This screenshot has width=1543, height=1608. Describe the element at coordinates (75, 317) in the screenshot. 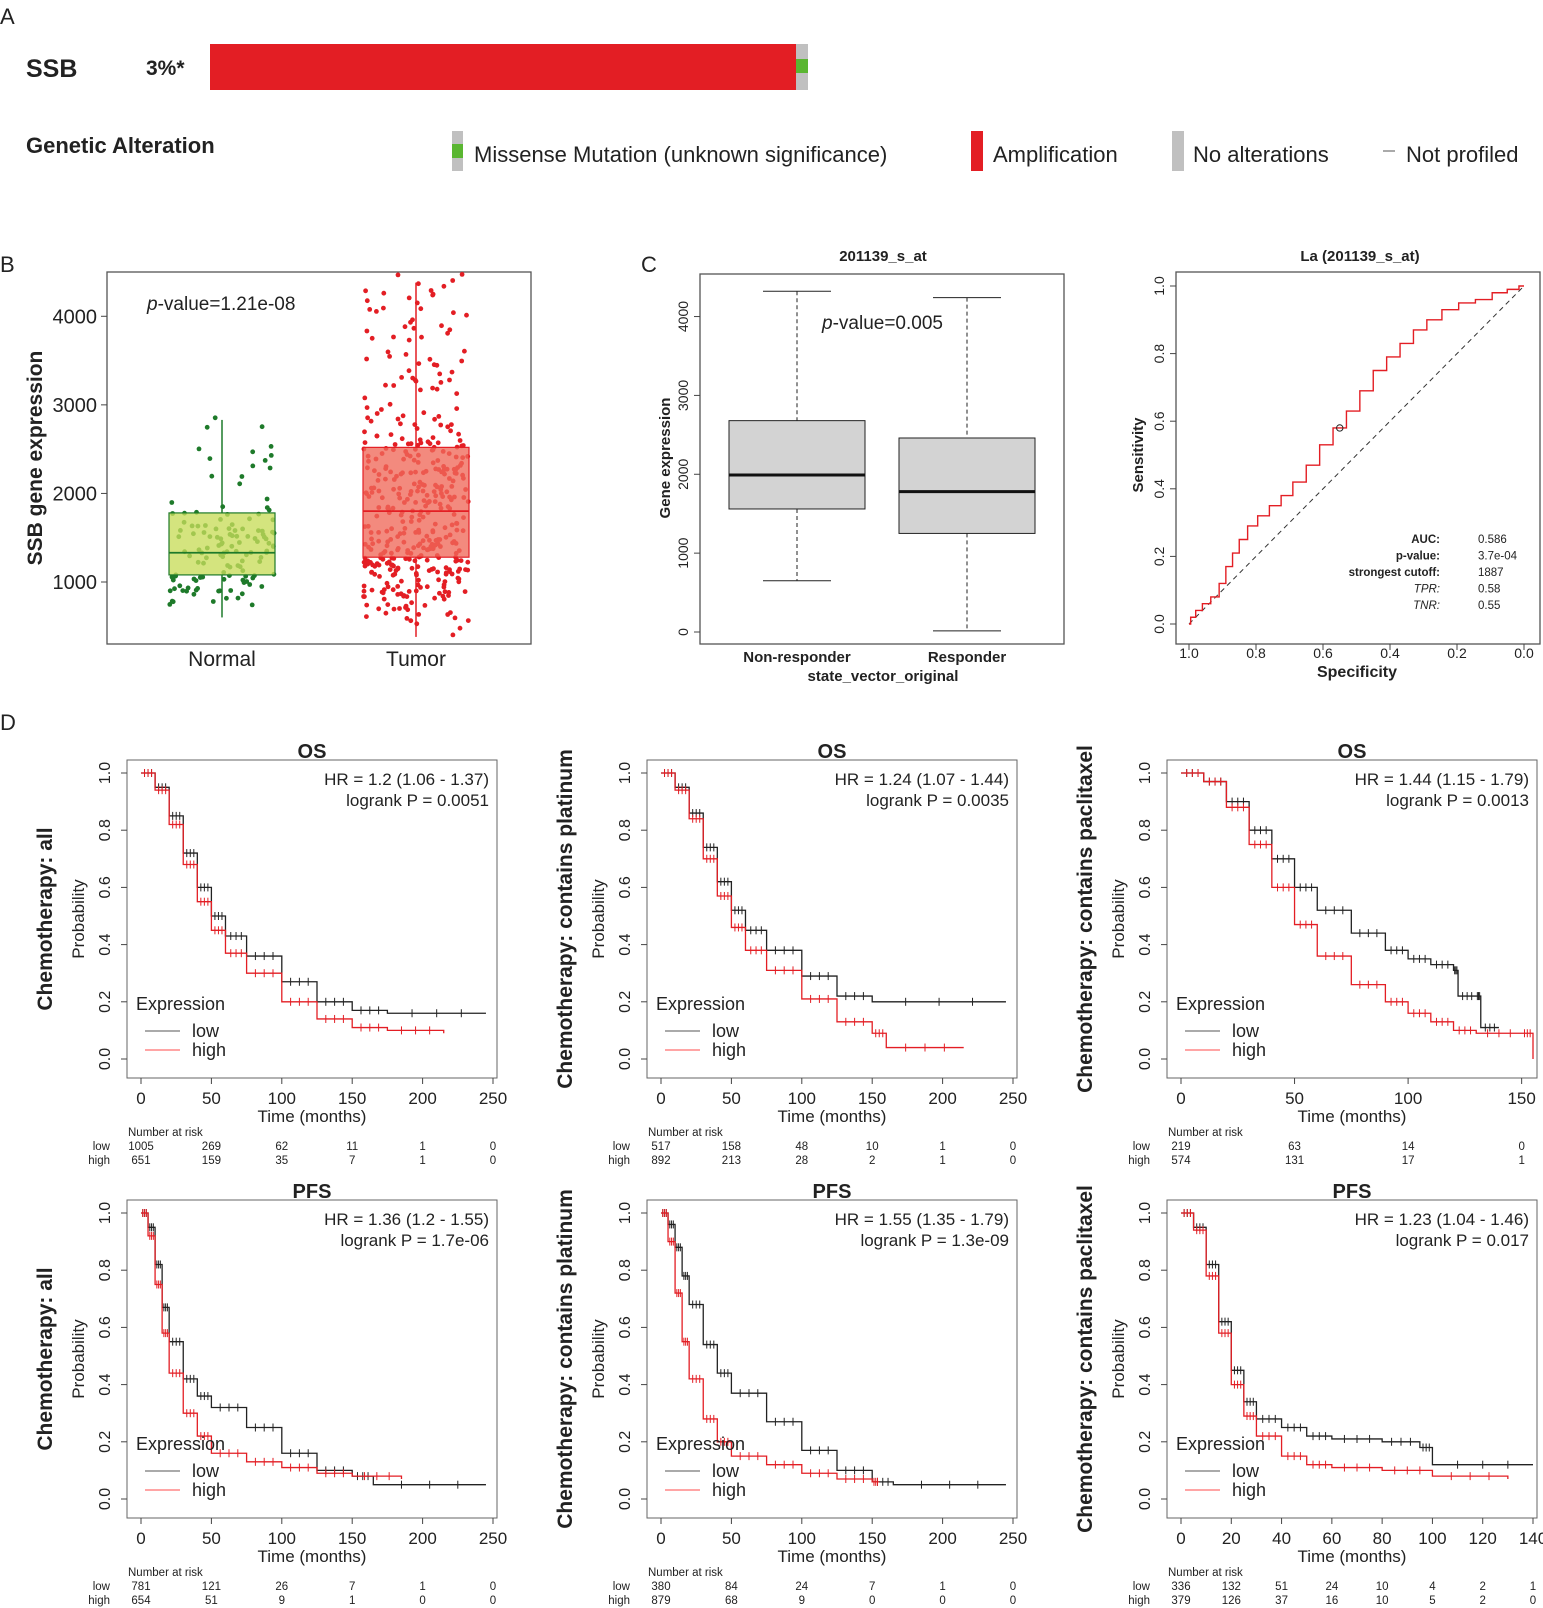

I see `y-tick-label: 4000` at that location.